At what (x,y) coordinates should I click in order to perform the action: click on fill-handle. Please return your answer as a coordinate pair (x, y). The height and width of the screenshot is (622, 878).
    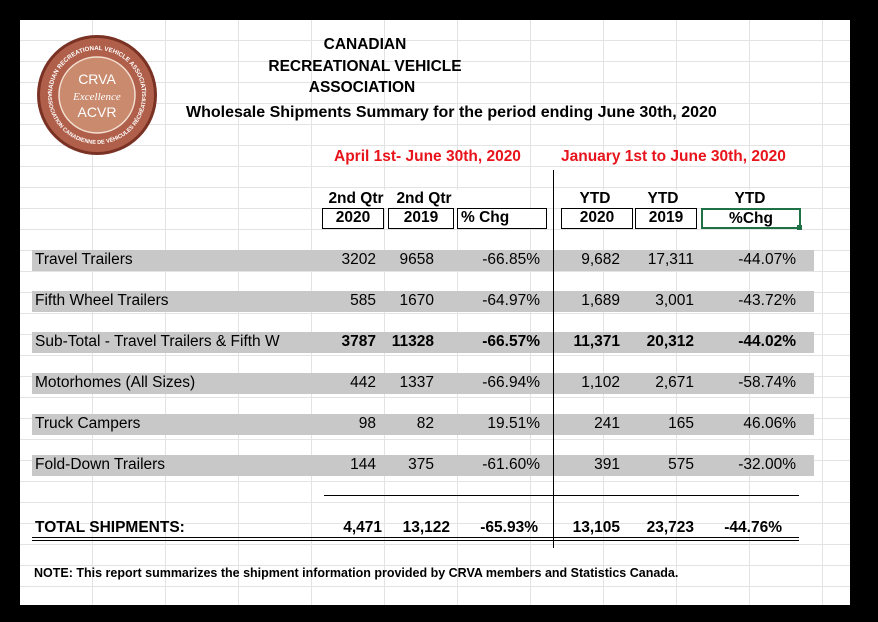
    Looking at the image, I should click on (799, 227).